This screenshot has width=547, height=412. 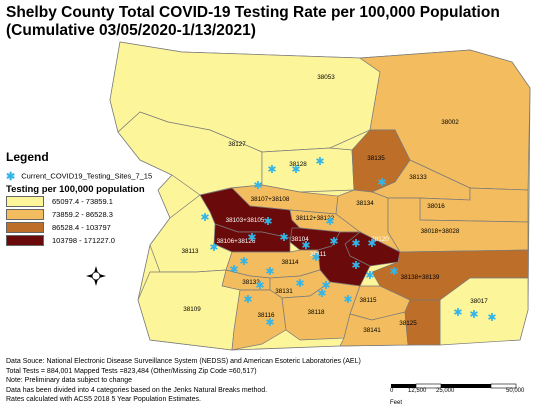 What do you see at coordinates (237, 144) in the screenshot?
I see `zip-label: 38127` at bounding box center [237, 144].